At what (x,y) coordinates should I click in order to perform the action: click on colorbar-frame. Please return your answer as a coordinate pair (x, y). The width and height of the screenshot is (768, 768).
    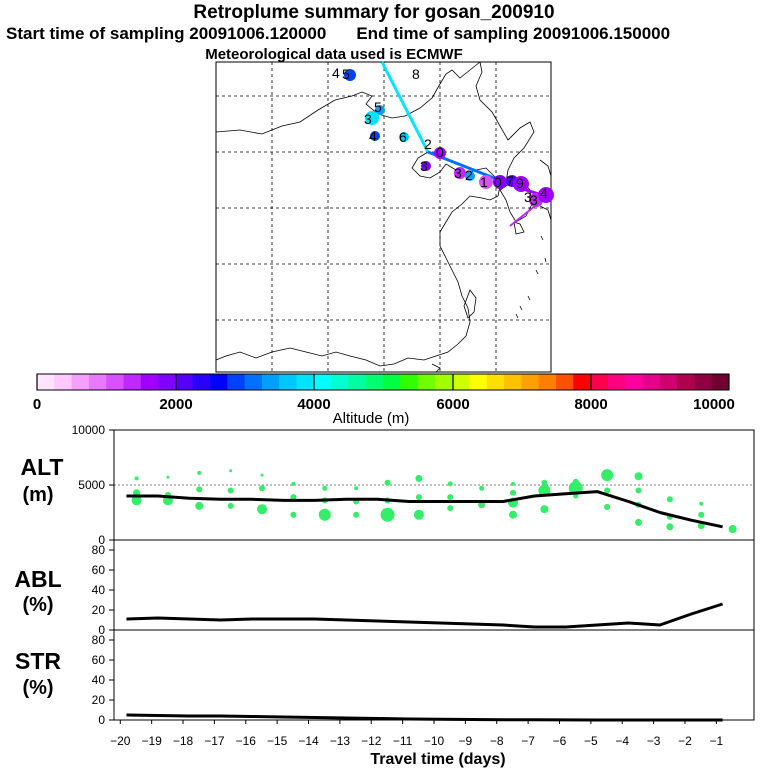
    Looking at the image, I should click on (383, 382).